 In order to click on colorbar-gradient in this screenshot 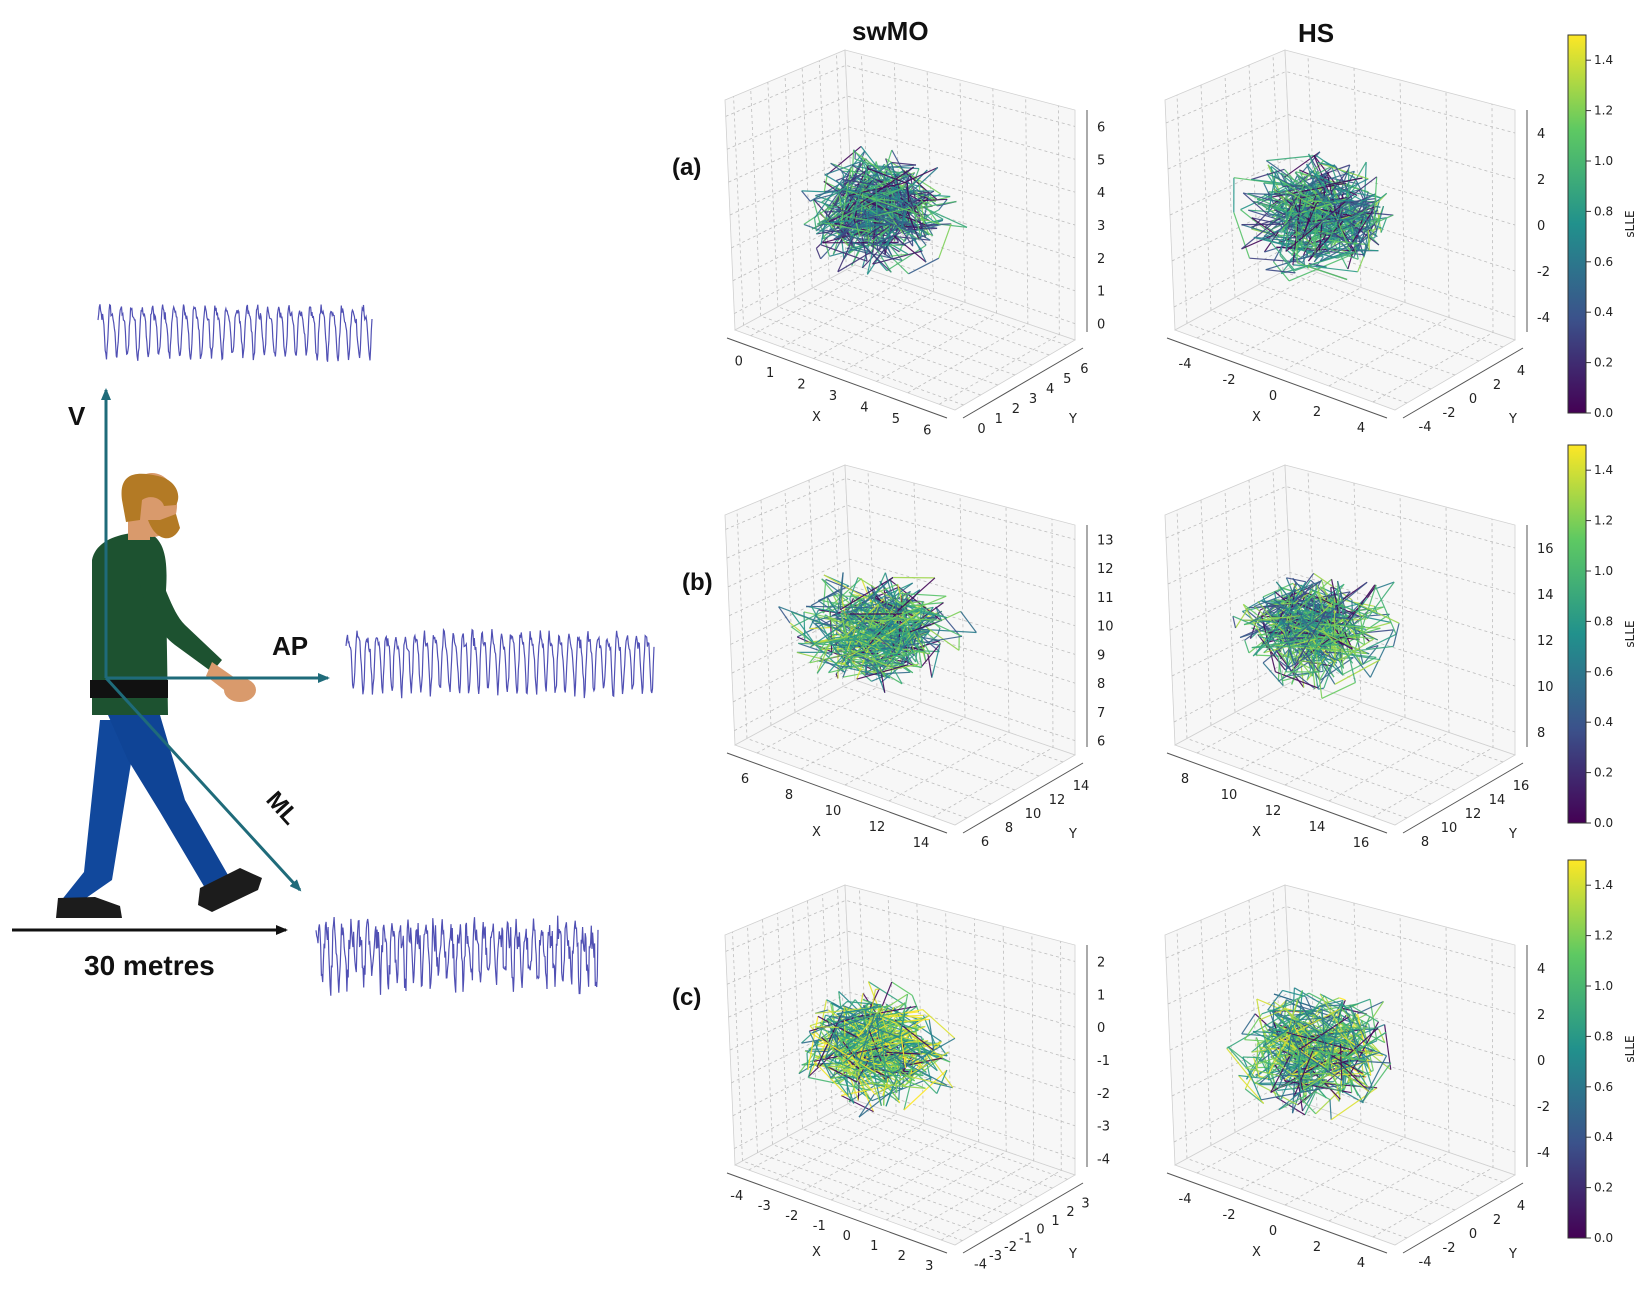, I will do `click(1577, 634)`.